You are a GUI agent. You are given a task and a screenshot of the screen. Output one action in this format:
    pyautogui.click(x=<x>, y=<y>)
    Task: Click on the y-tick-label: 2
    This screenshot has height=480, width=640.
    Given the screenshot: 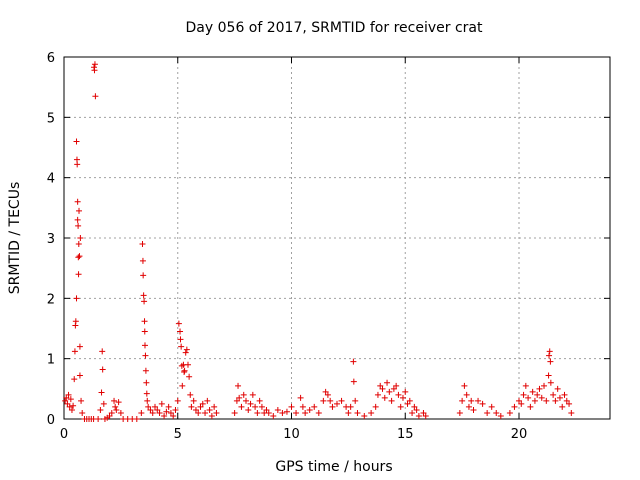 What is the action you would take?
    pyautogui.click(x=51, y=299)
    